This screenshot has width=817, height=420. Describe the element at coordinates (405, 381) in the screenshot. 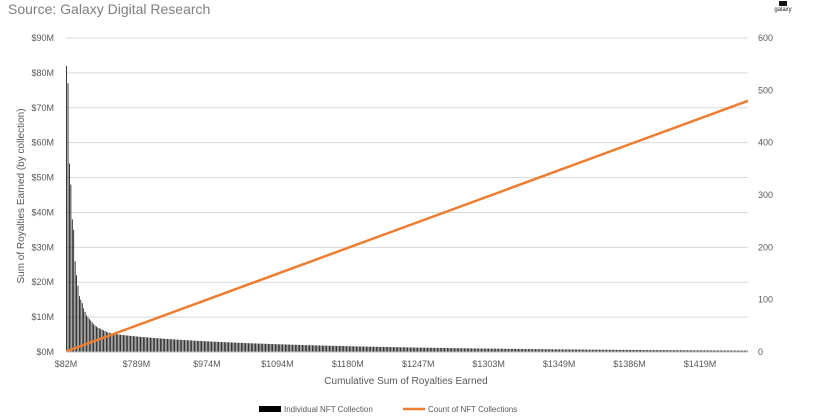

I see `x-axis-title: Cumulative Sum of Royalties Earned` at that location.